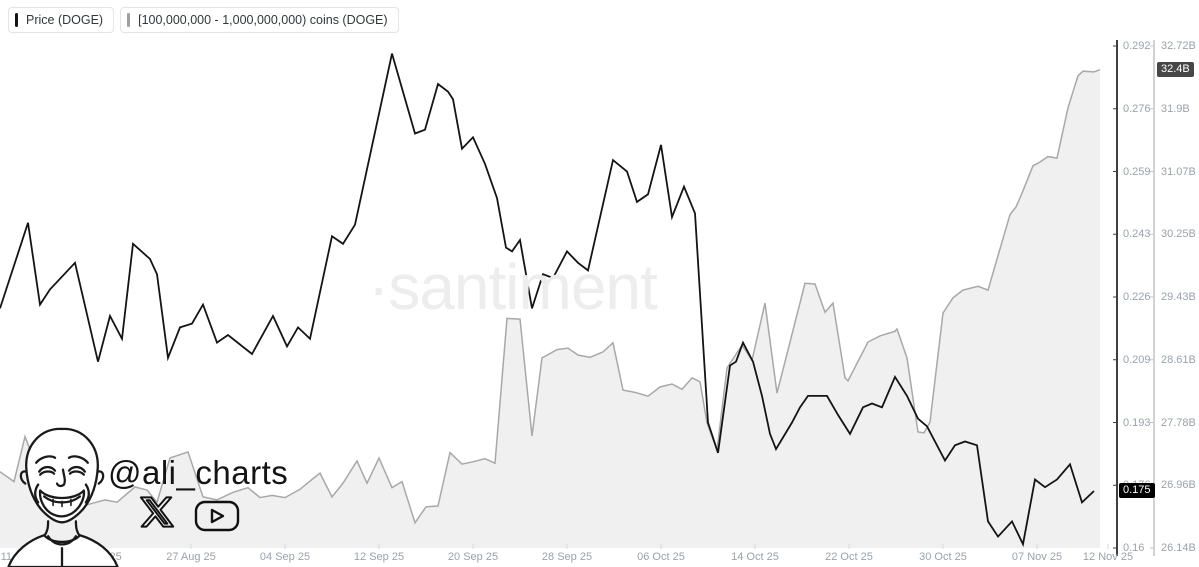 This screenshot has width=1199, height=567. I want to click on supply-tick-label: 26.14B, so click(1178, 548).